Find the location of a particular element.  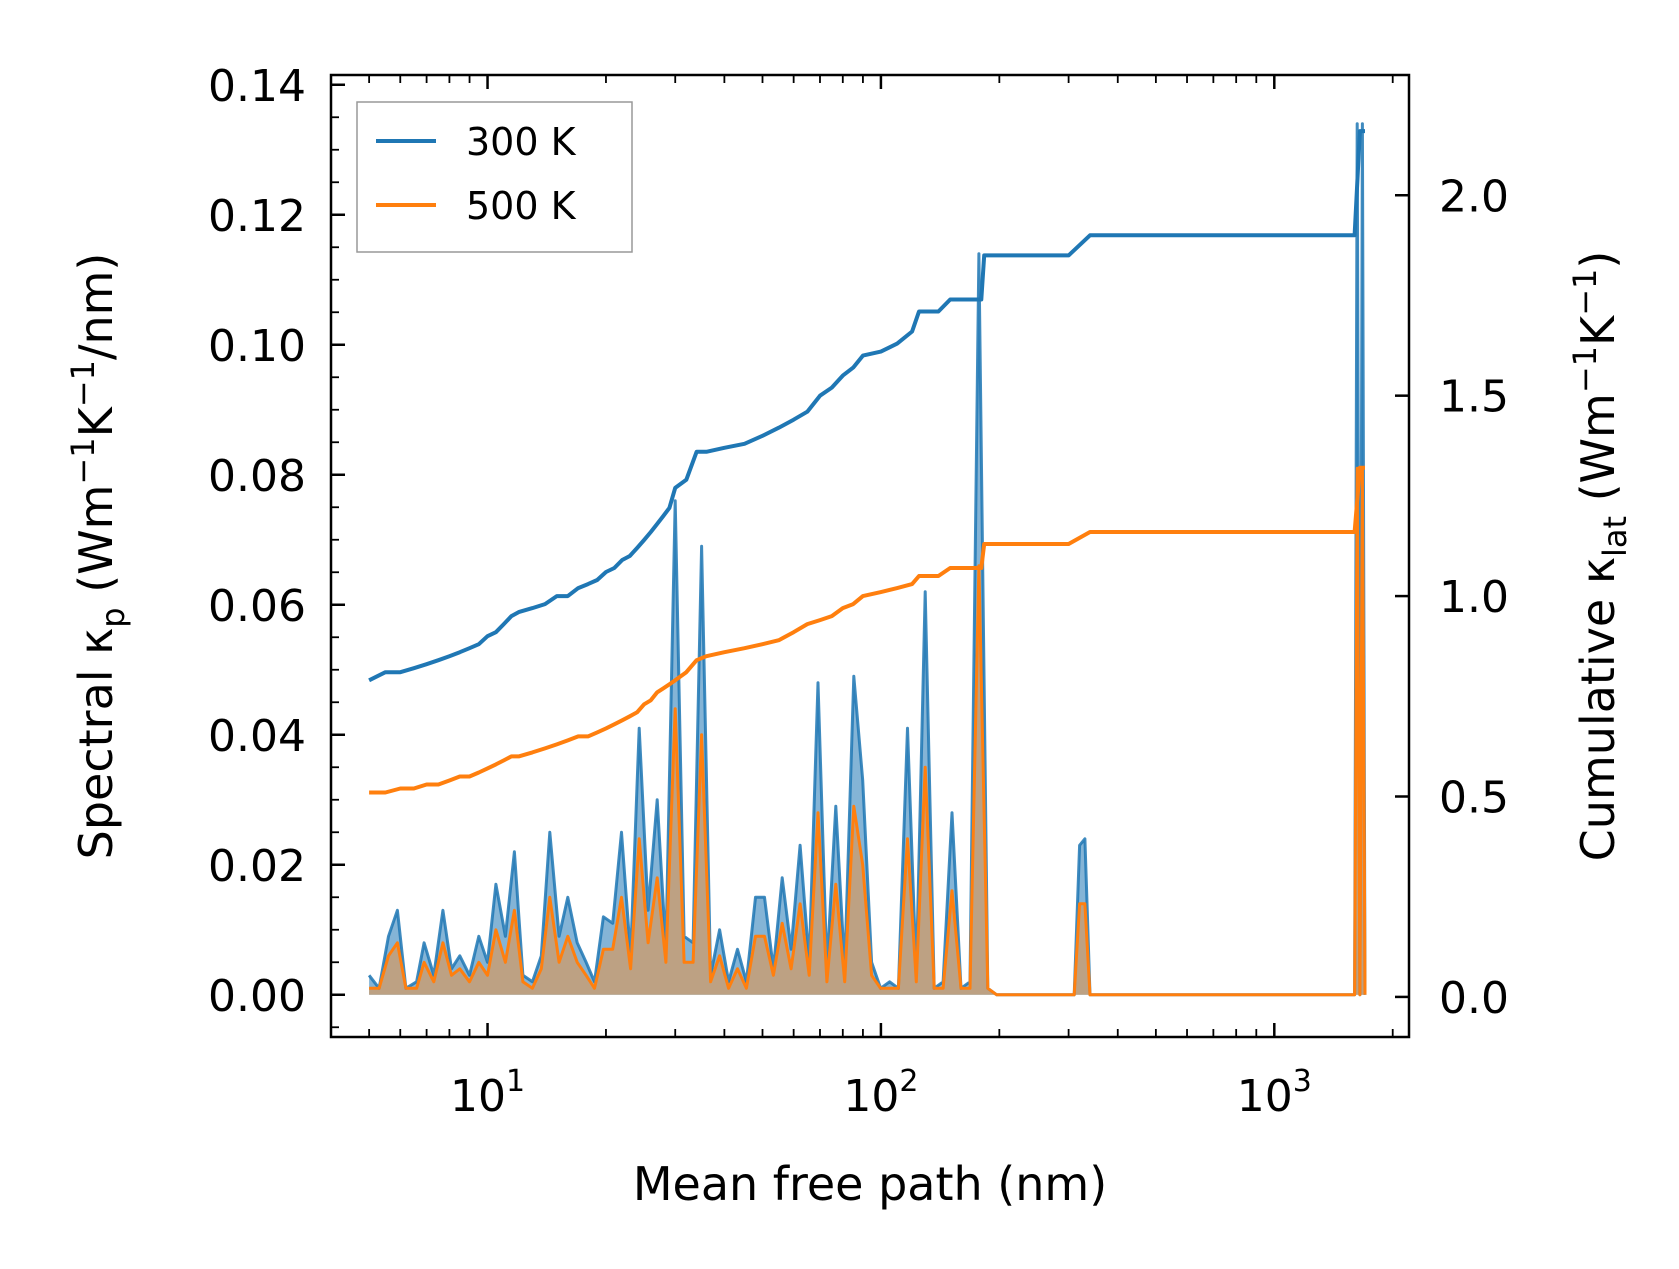

y-left-tick-label: 0.12 is located at coordinates (257, 216).